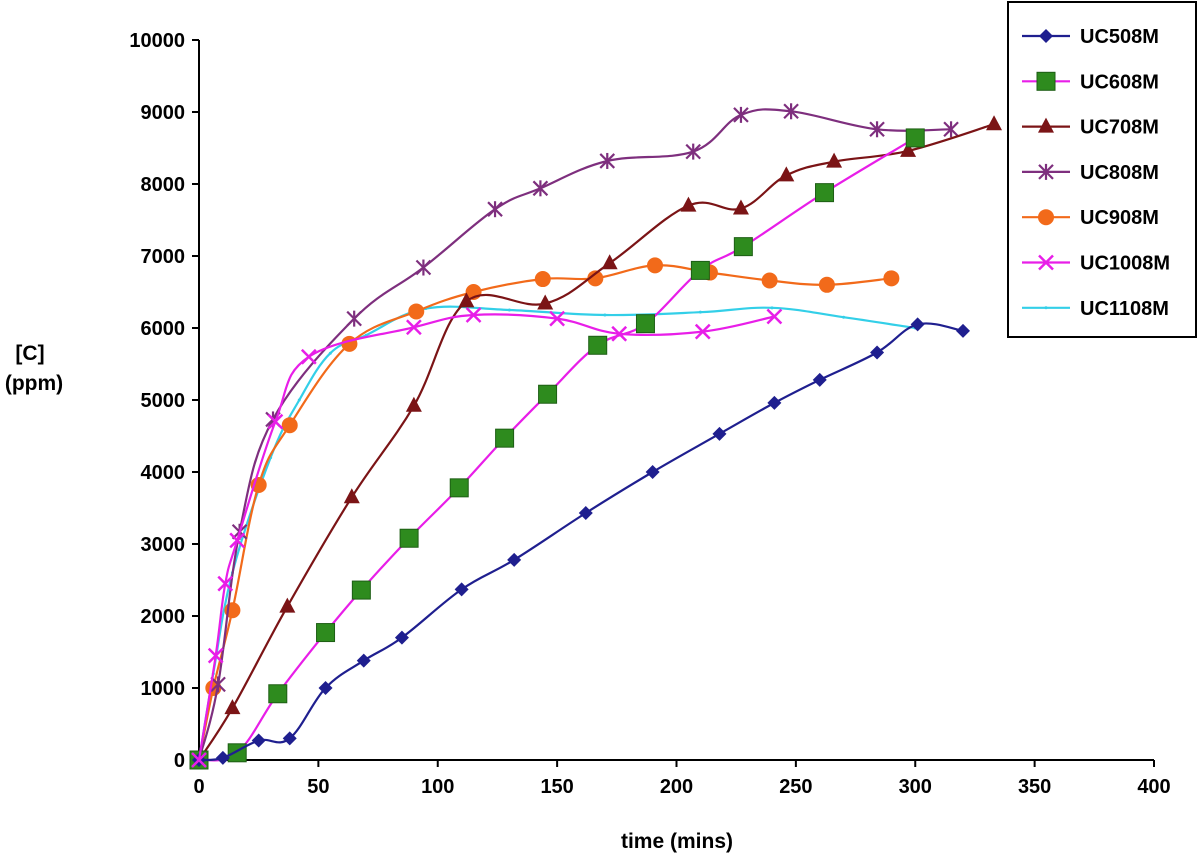 Image resolution: width=1200 pixels, height=864 pixels. What do you see at coordinates (1119, 82) in the screenshot?
I see `legend-label: UC608M` at bounding box center [1119, 82].